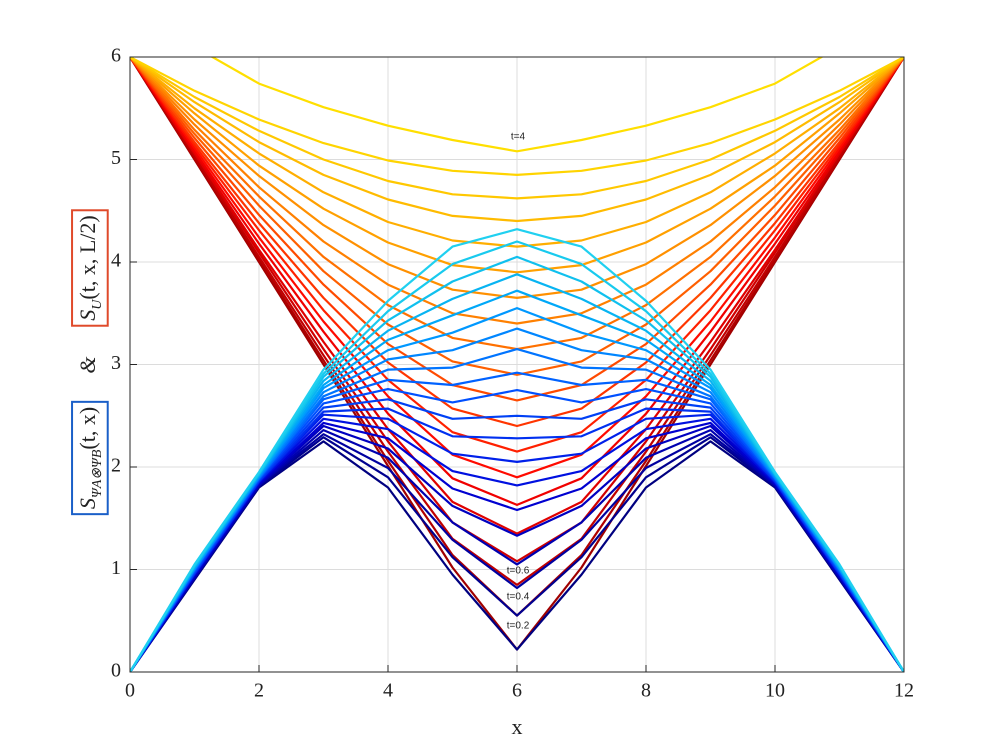  What do you see at coordinates (97, 304) in the screenshot?
I see `y-label-sub: U` at bounding box center [97, 304].